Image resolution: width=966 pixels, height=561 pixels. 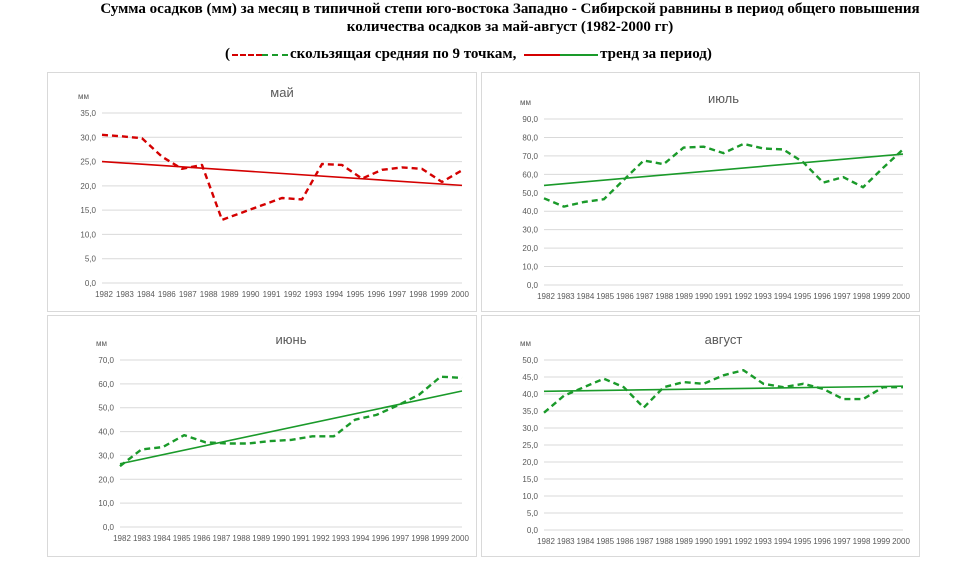 I want to click on legend-moving-average-label: скользящая средняя по 9 точкам,, so click(x=403, y=54).